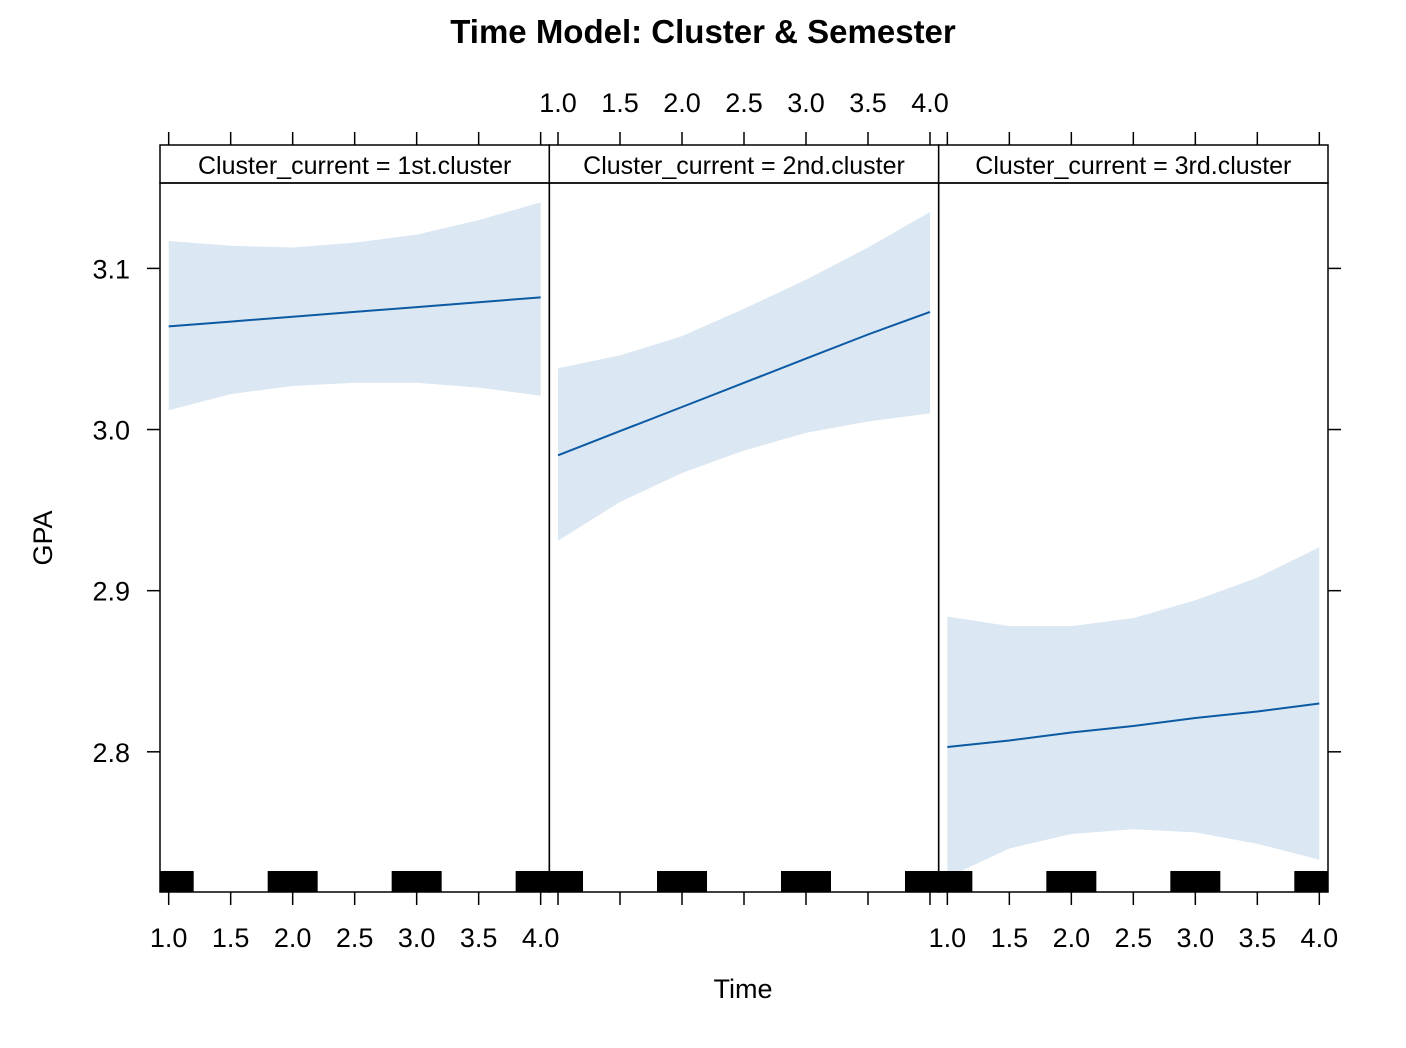  Describe the element at coordinates (806, 103) in the screenshot. I see `x-tick-label-top: 3.0` at that location.